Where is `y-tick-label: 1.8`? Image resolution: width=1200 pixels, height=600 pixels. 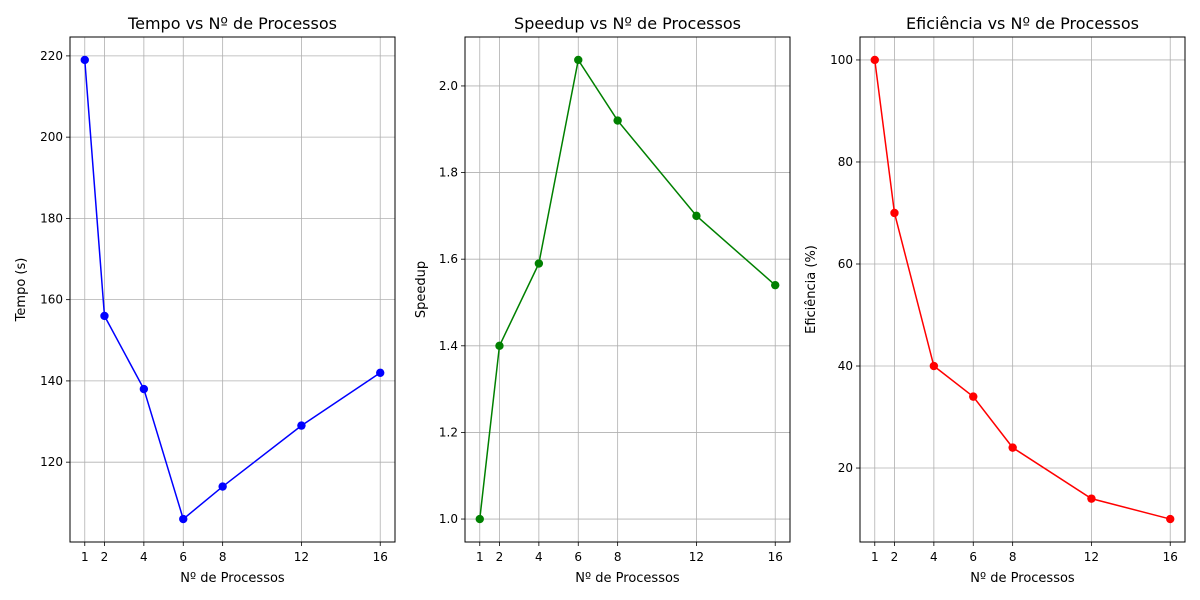
y-tick-label: 1.8 is located at coordinates (448, 173).